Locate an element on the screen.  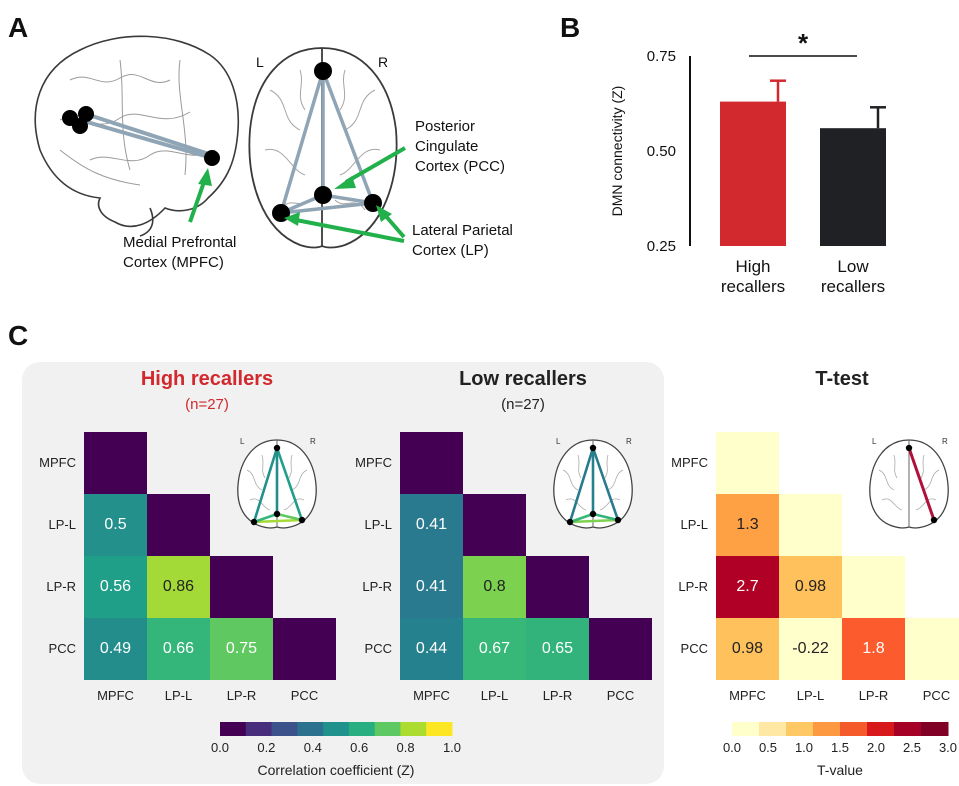
pcc-label-line3: Cortex (PCC) is located at coordinates (460, 166).